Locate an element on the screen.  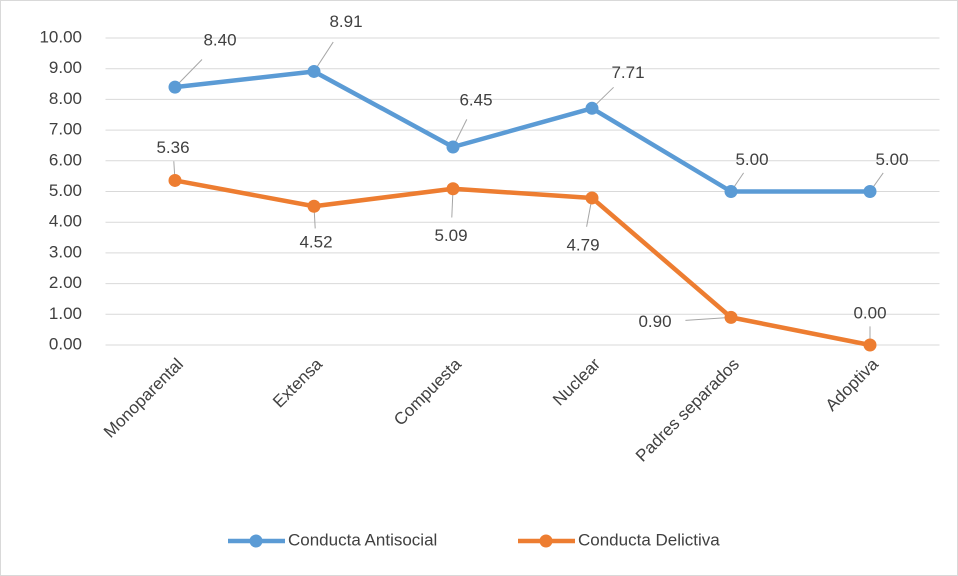
y-tick-label: 8.00 is located at coordinates (65, 98).